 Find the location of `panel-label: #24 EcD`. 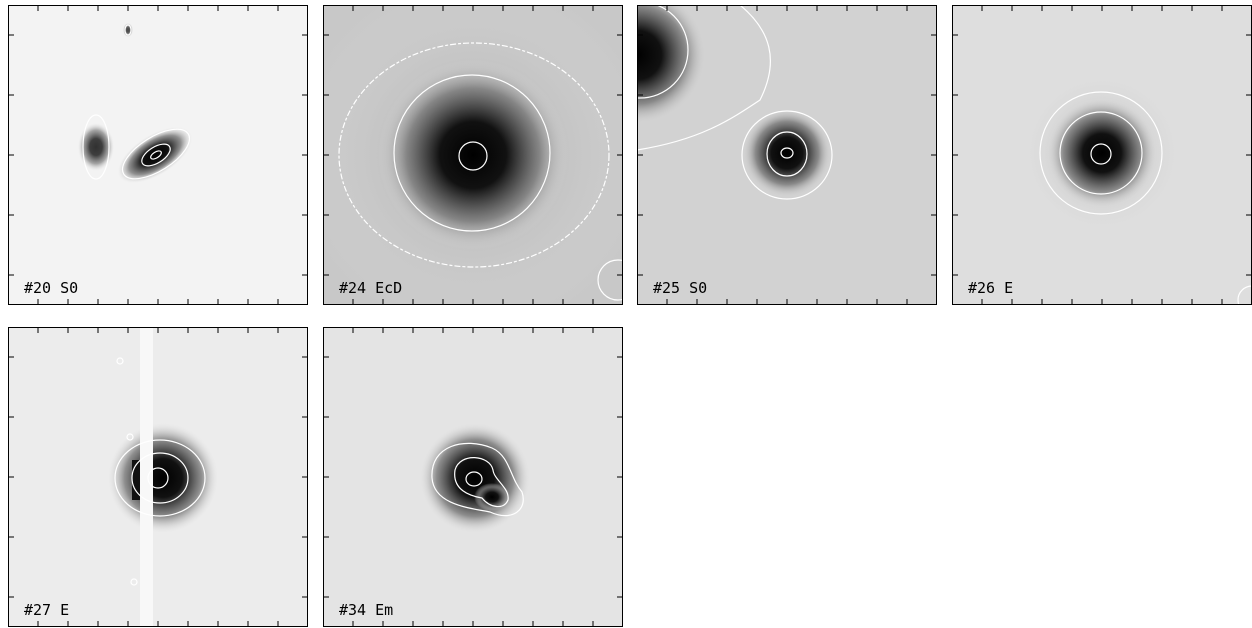

panel-label: #24 EcD is located at coordinates (370, 288).